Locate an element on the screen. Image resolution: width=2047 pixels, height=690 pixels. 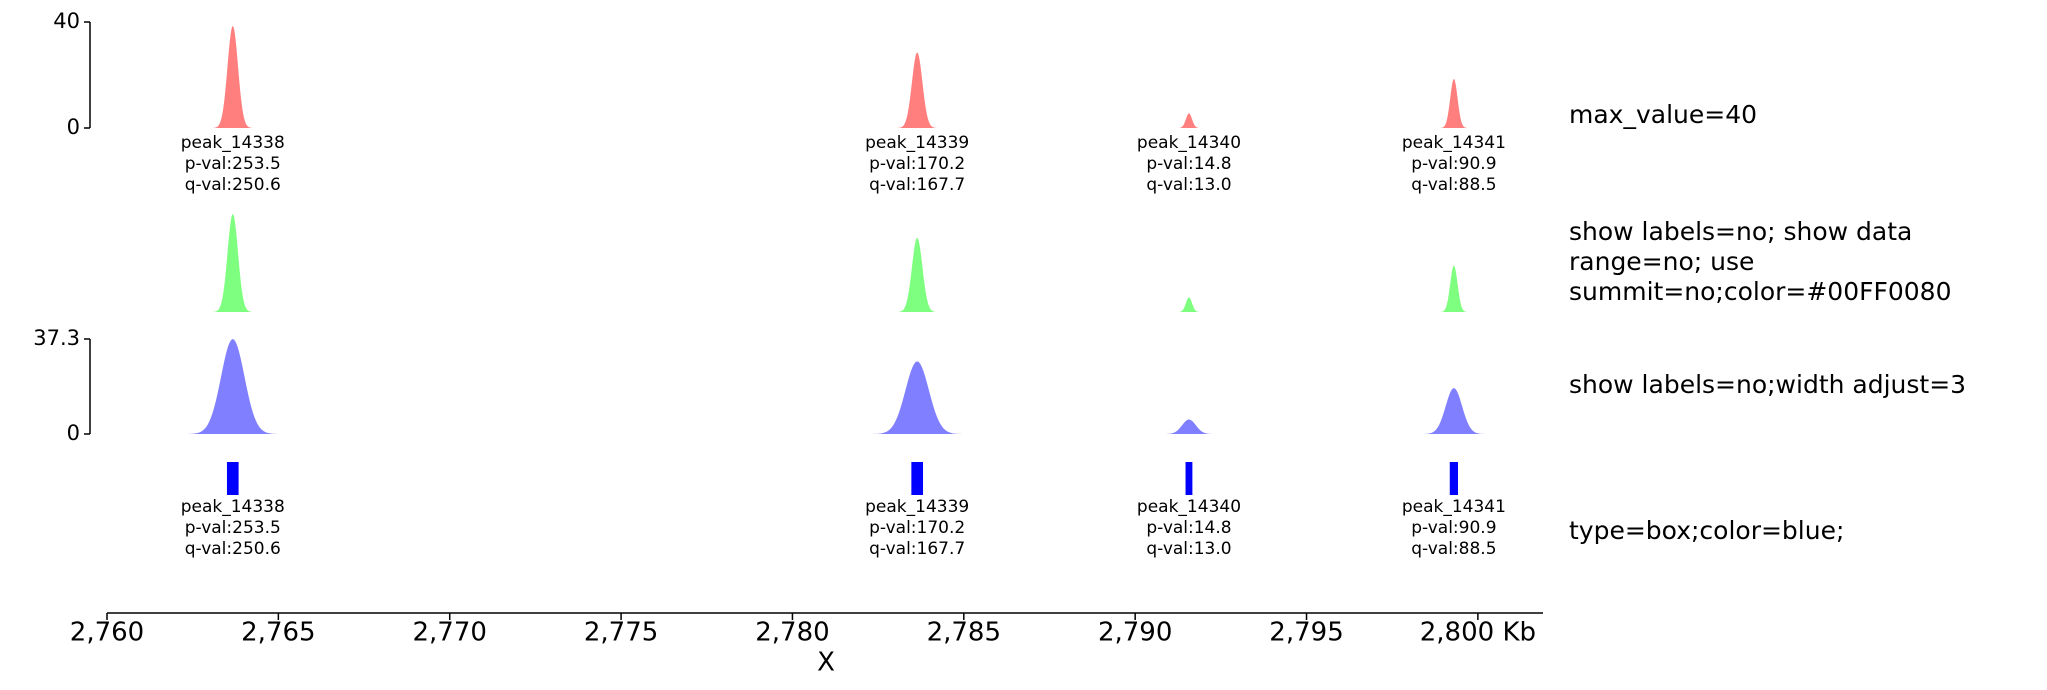
x-tick-label: 2,760 is located at coordinates (107, 633).